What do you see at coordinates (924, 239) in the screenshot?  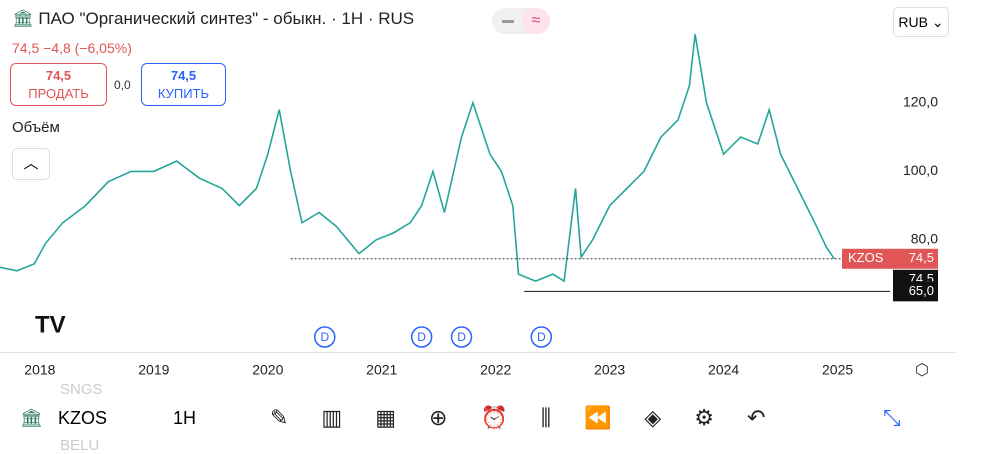 I see `y-tick-label: 80,0` at bounding box center [924, 239].